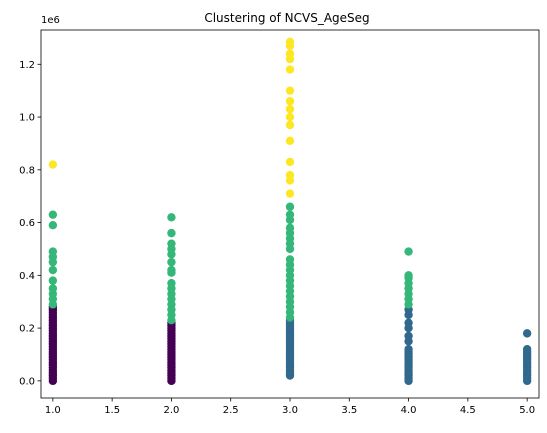 The height and width of the screenshot is (433, 547). Describe the element at coordinates (27, 223) in the screenshot. I see `y-tick-label: 0.6` at that location.